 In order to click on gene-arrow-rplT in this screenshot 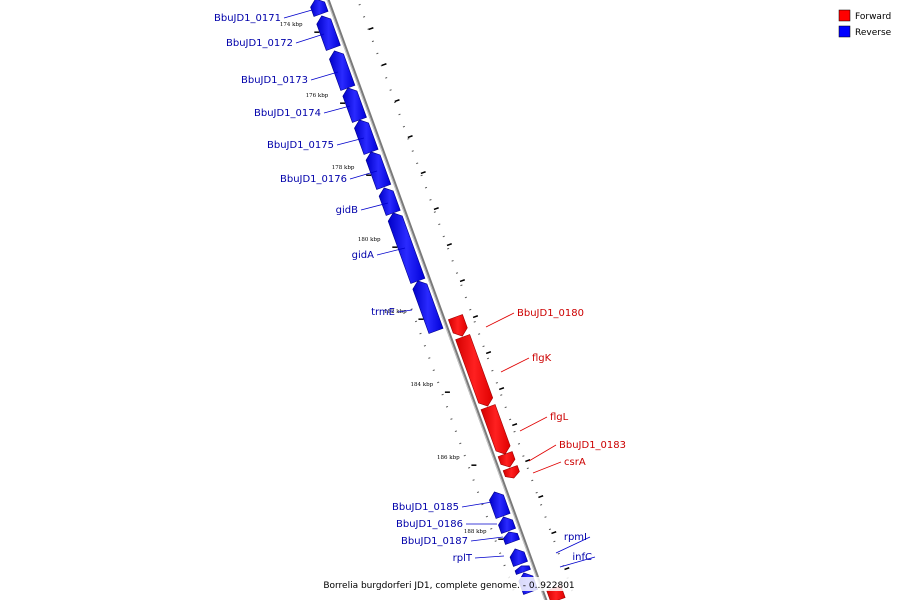, I will do `click(518, 557)`.